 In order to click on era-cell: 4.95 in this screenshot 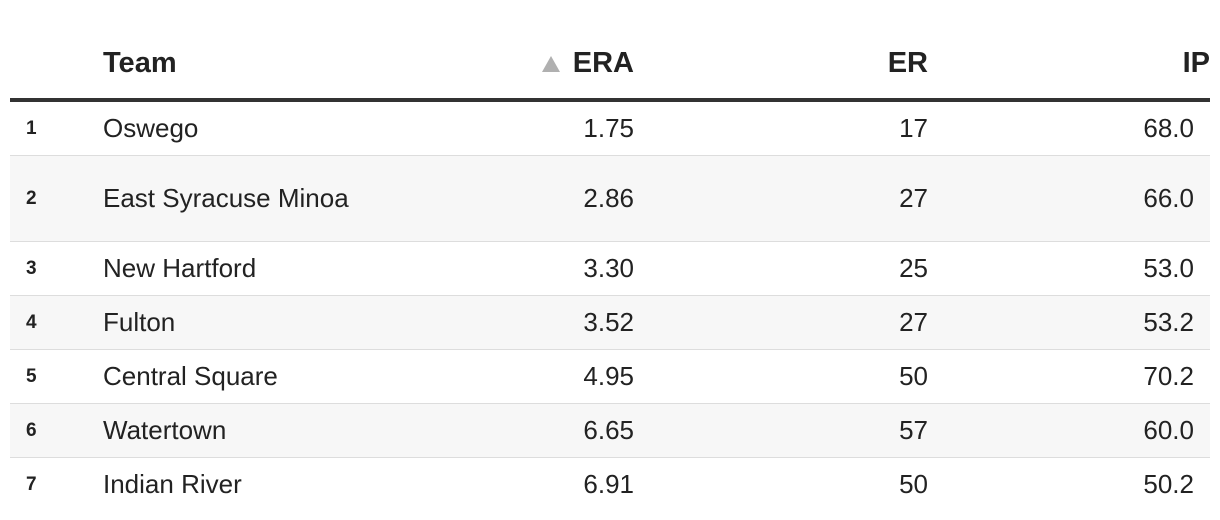, I will do `click(608, 376)`.